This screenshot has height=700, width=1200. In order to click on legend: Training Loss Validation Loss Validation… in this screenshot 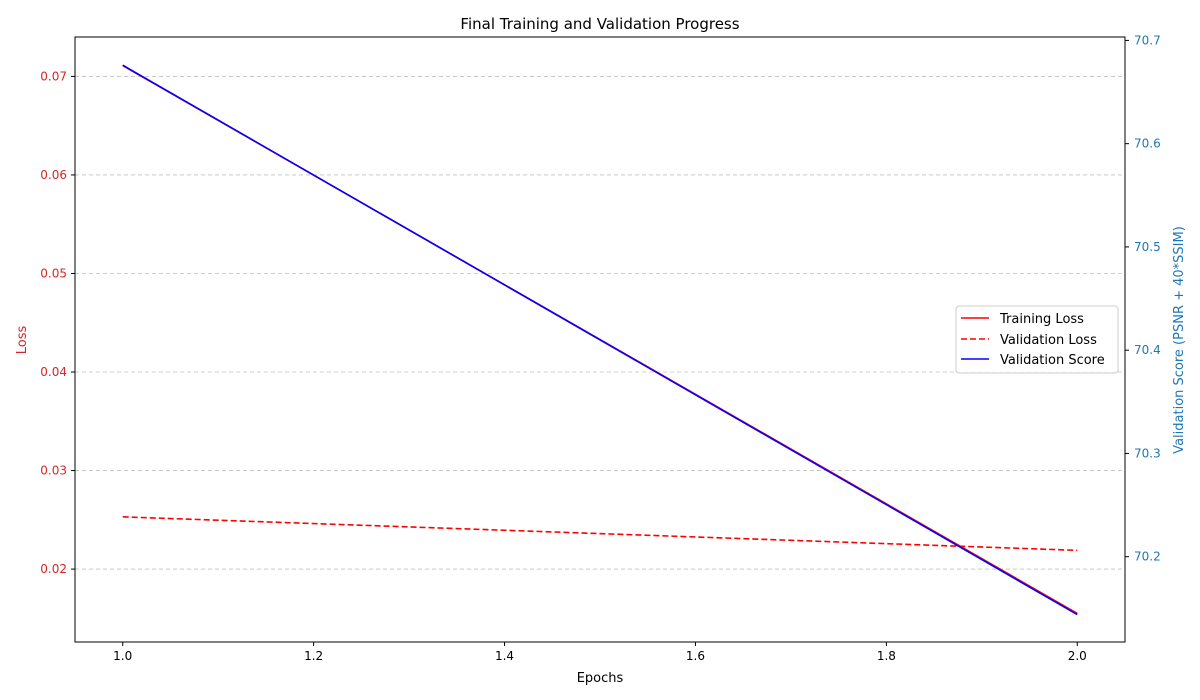, I will do `click(1037, 339)`.